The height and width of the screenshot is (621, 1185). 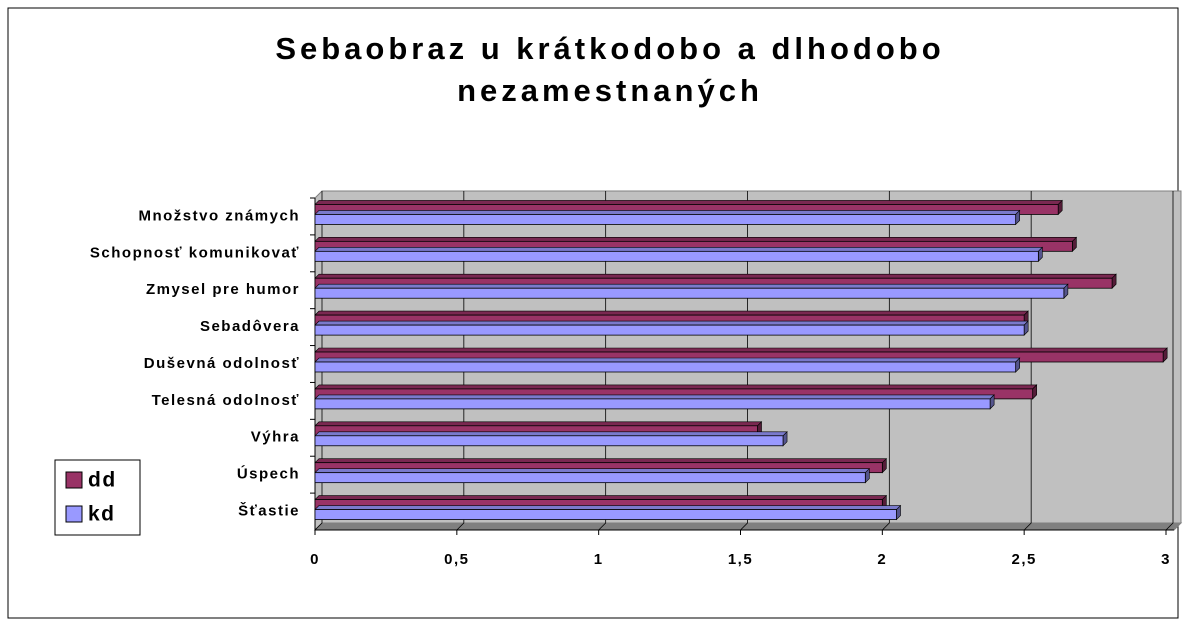 What do you see at coordinates (102, 514) in the screenshot?
I see `legend-label: kd` at bounding box center [102, 514].